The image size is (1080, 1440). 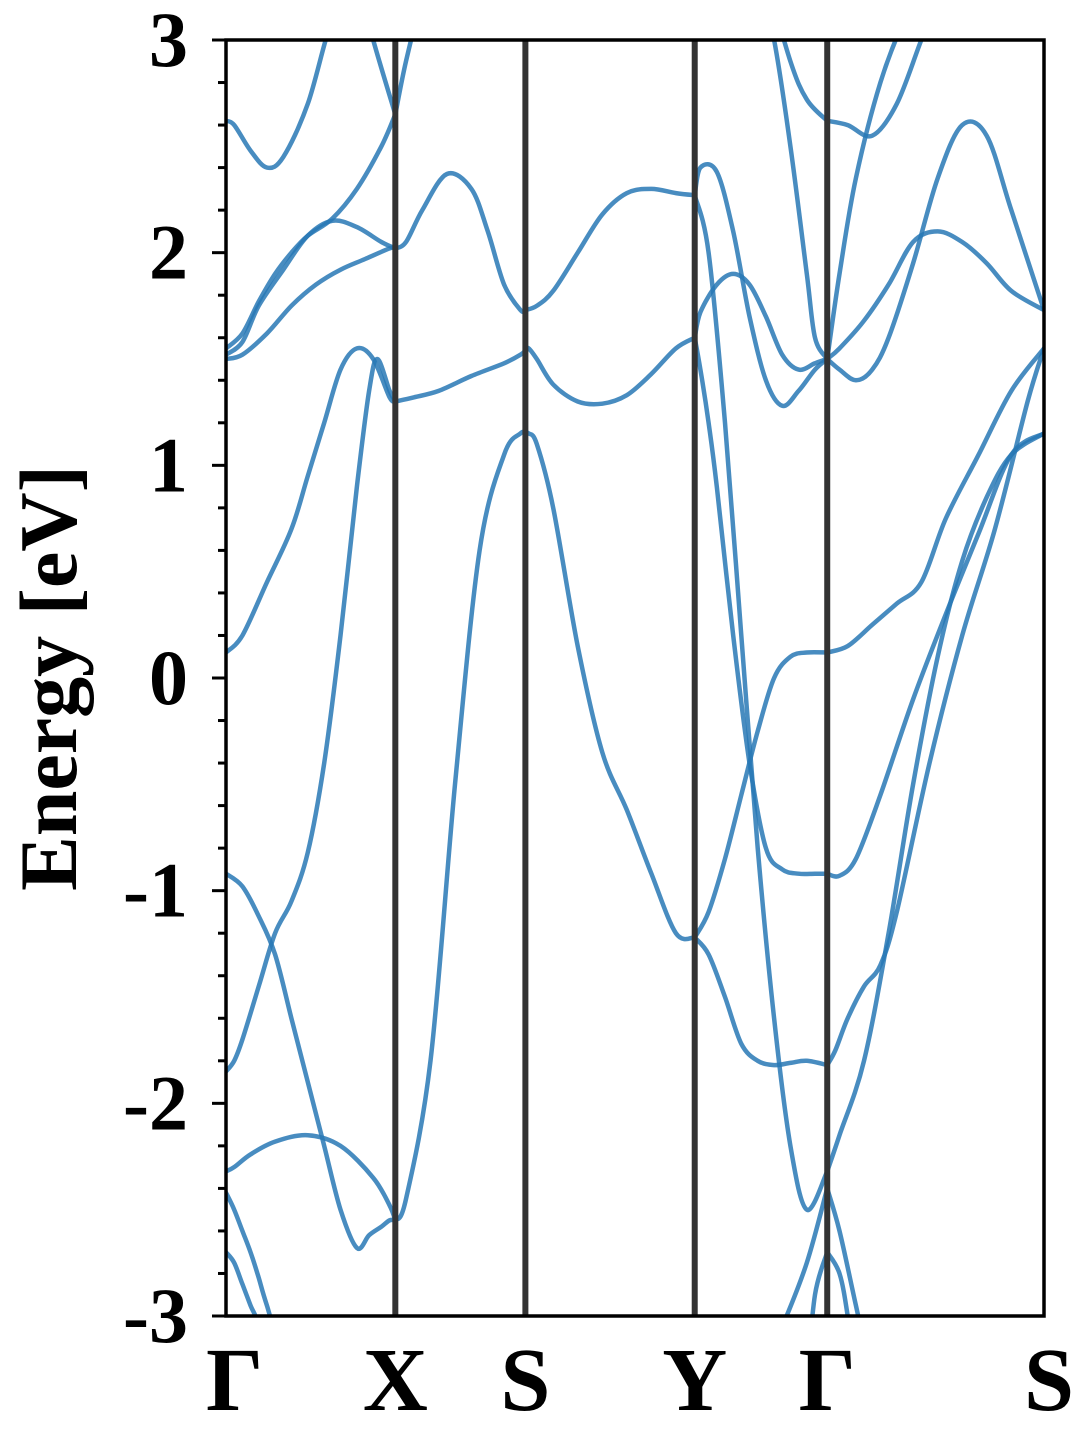 What do you see at coordinates (155, 1315) in the screenshot?
I see `y-tick-label-0: -3` at bounding box center [155, 1315].